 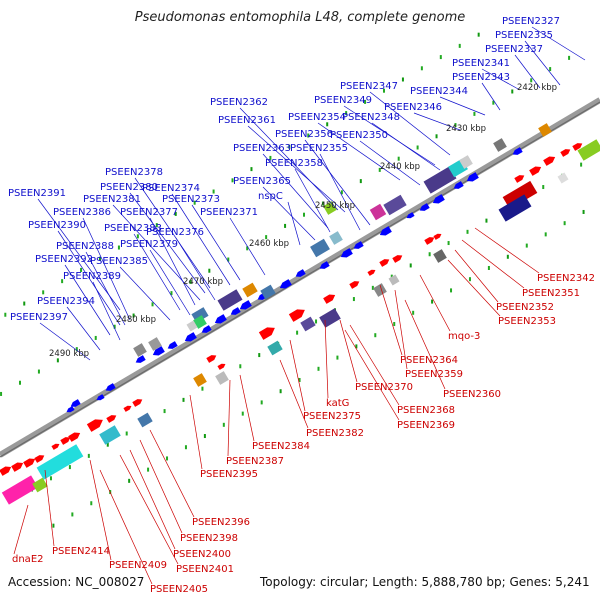 I want to click on gene-label-forward: PSEEN2360, so click(x=472, y=394).